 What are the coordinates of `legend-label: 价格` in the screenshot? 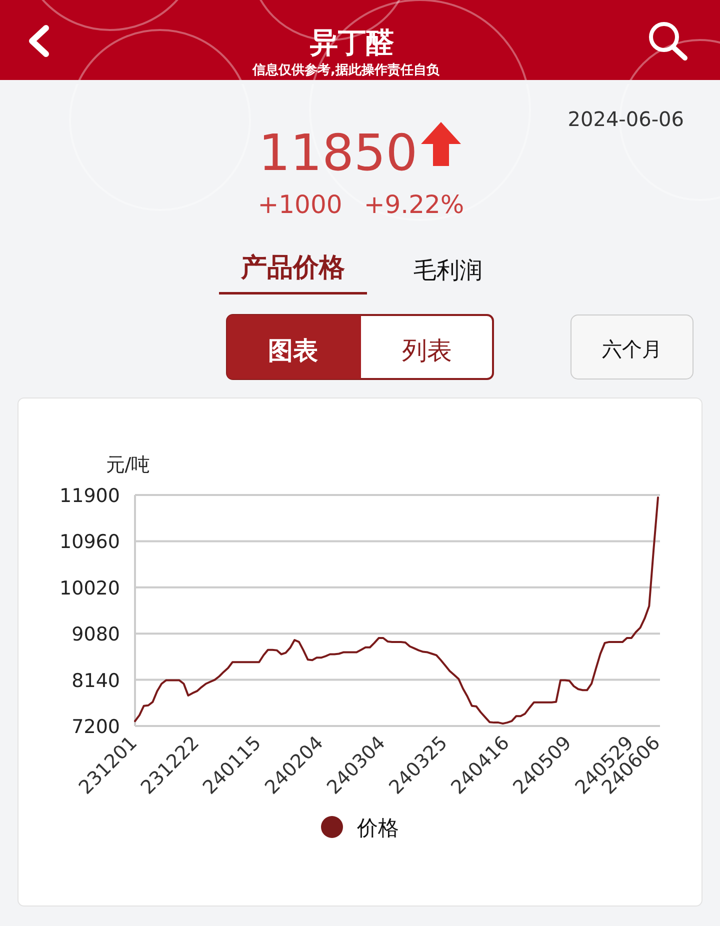 It's located at (377, 828).